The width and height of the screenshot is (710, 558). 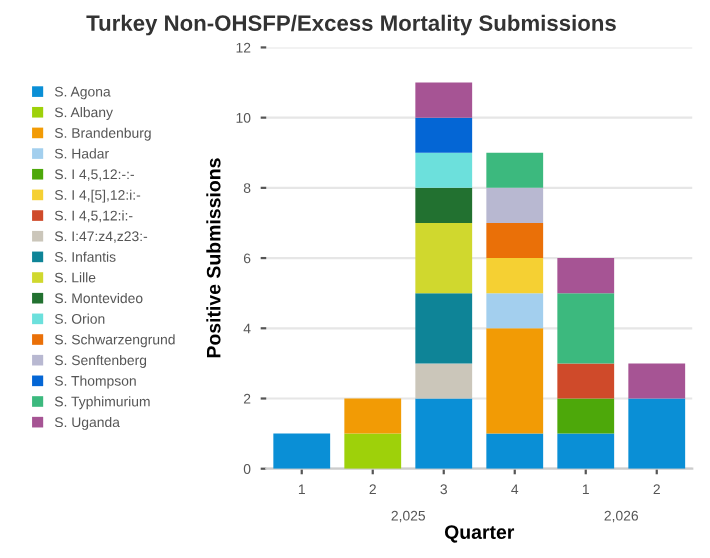 What do you see at coordinates (351, 25) in the screenshot?
I see `chart-title: Turkey Non-OHSFP/Excess Mortality Submissions` at bounding box center [351, 25].